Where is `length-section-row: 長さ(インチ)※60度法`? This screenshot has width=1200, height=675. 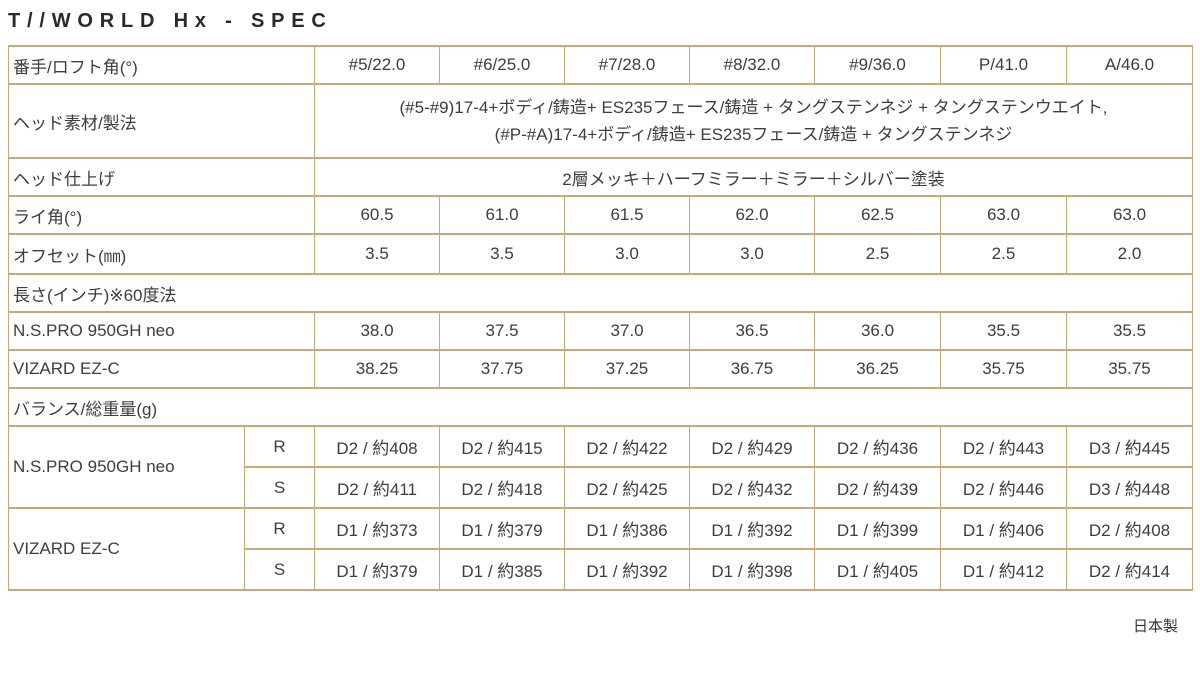
length-section-row: 長さ(インチ)※60度法 is located at coordinates (600, 293).